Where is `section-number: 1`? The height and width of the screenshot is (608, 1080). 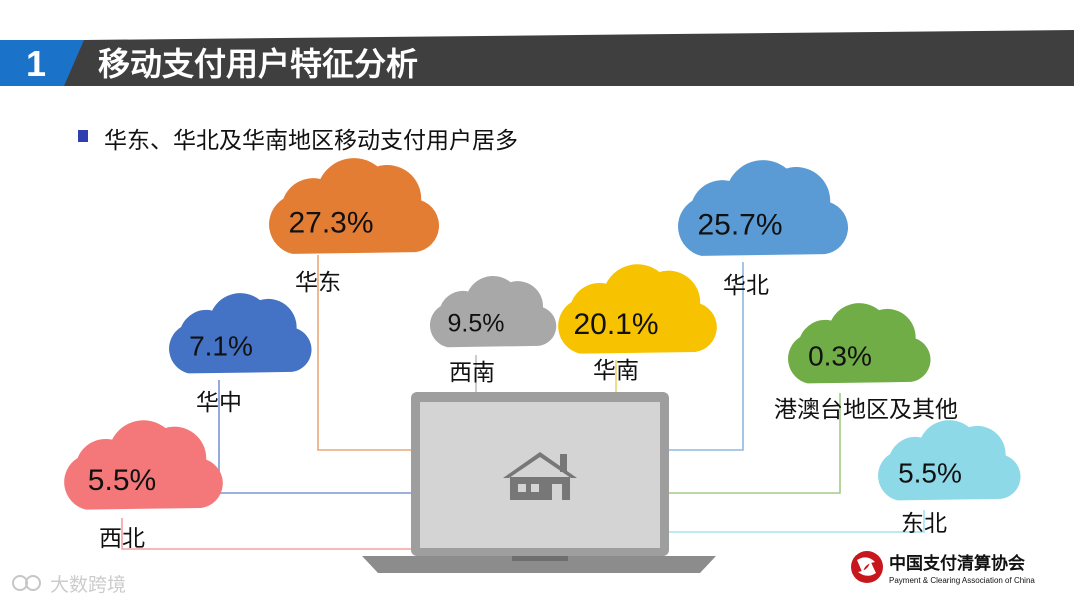 section-number: 1 is located at coordinates (36, 63).